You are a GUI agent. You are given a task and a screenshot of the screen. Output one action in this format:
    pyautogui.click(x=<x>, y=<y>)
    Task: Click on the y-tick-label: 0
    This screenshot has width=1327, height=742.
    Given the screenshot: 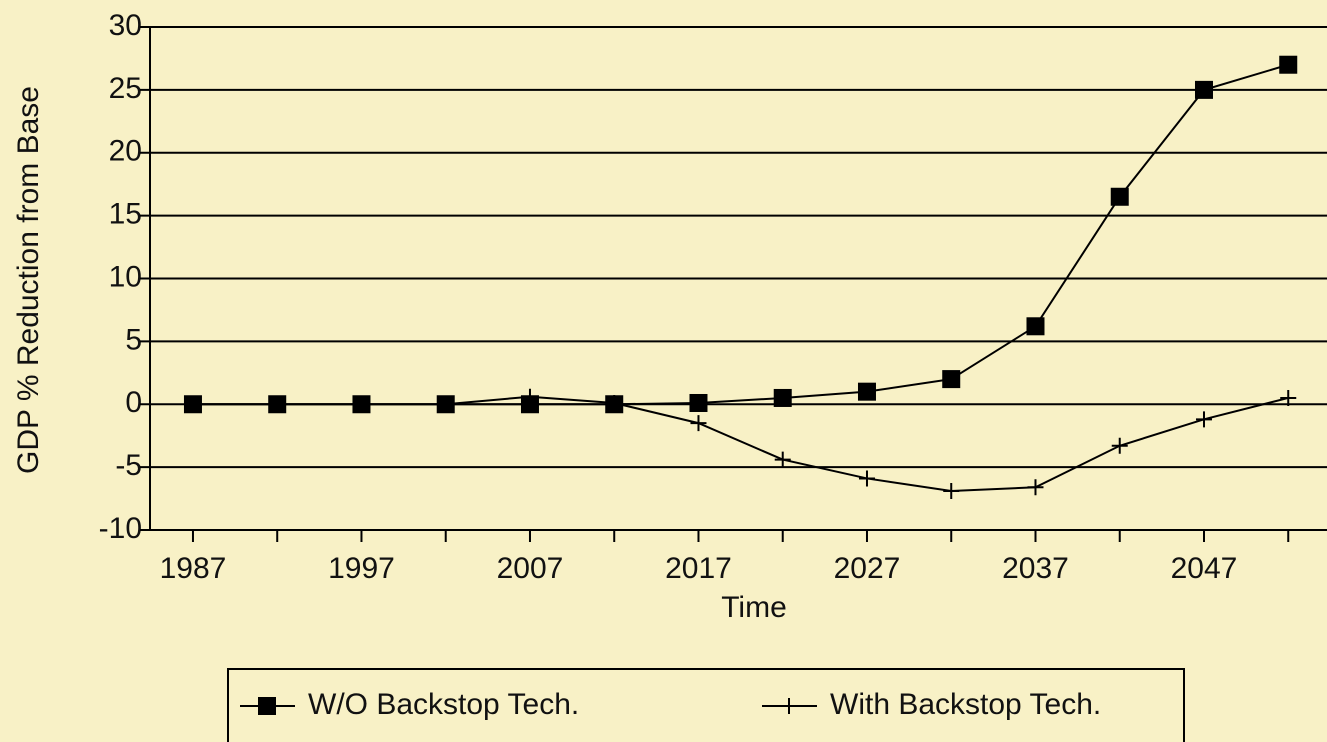 What is the action you would take?
    pyautogui.click(x=133, y=402)
    